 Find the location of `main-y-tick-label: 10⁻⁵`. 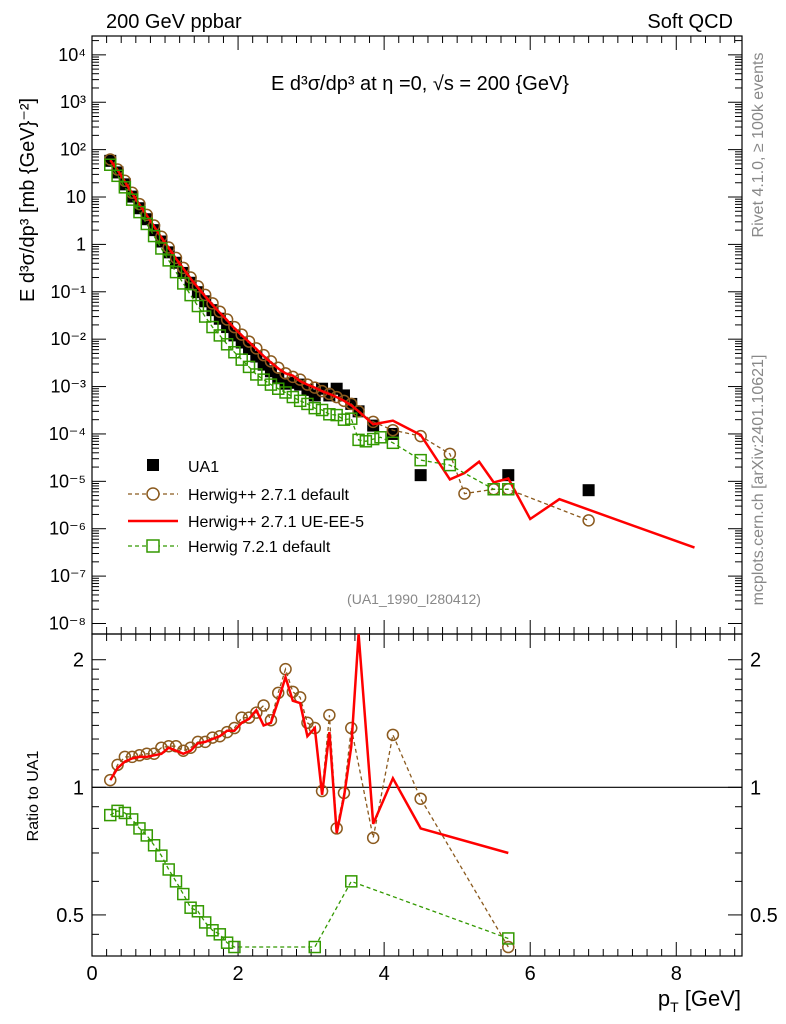

main-y-tick-label: 10⁻⁵ is located at coordinates (67, 481).